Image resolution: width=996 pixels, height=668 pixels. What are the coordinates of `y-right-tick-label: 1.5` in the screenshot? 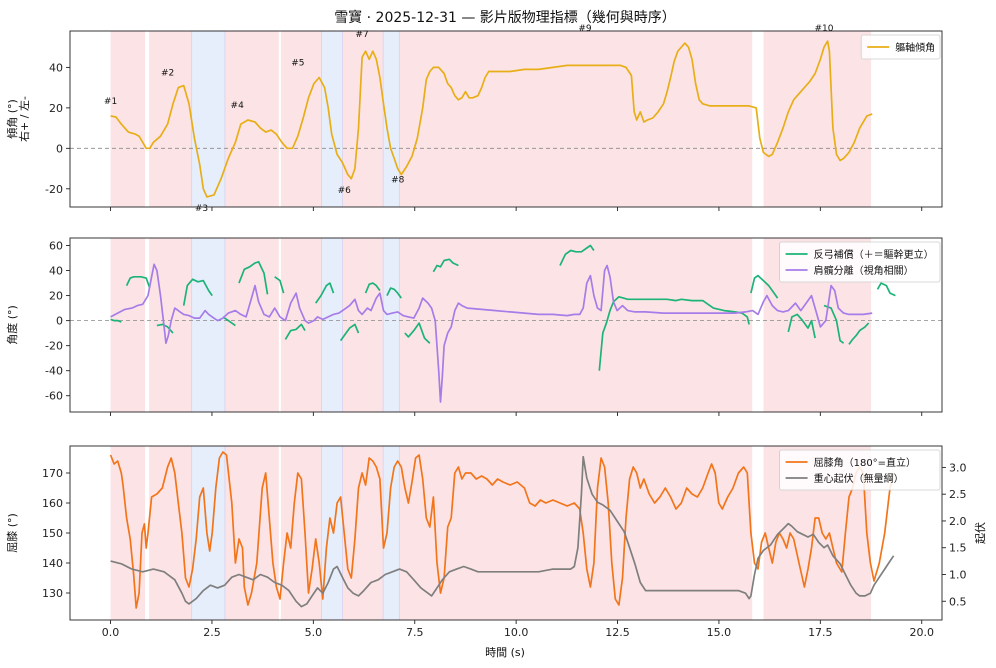 It's located at (958, 548).